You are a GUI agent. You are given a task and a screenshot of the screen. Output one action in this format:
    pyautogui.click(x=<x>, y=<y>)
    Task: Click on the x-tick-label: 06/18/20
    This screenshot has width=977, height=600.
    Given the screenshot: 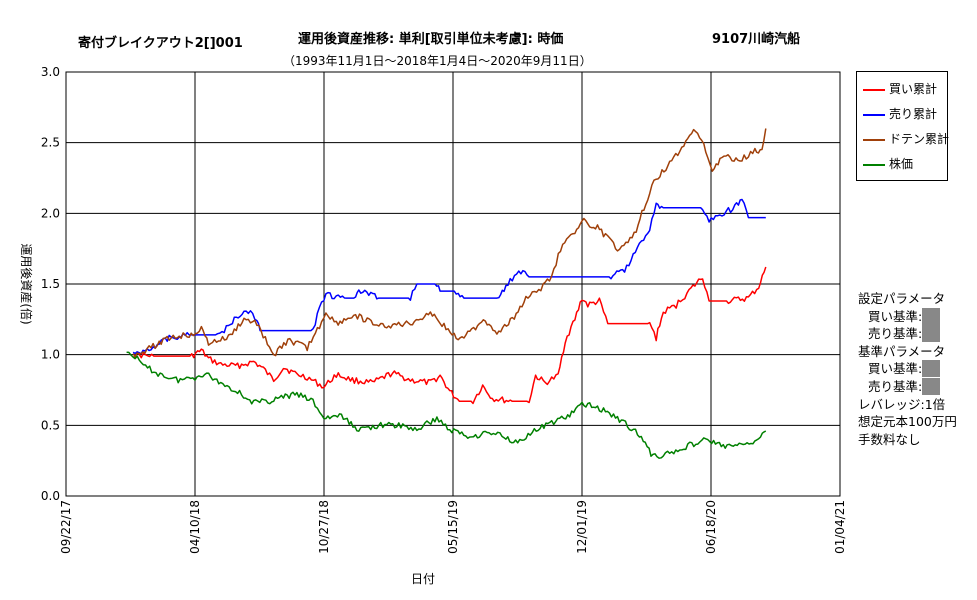 What is the action you would take?
    pyautogui.click(x=711, y=527)
    